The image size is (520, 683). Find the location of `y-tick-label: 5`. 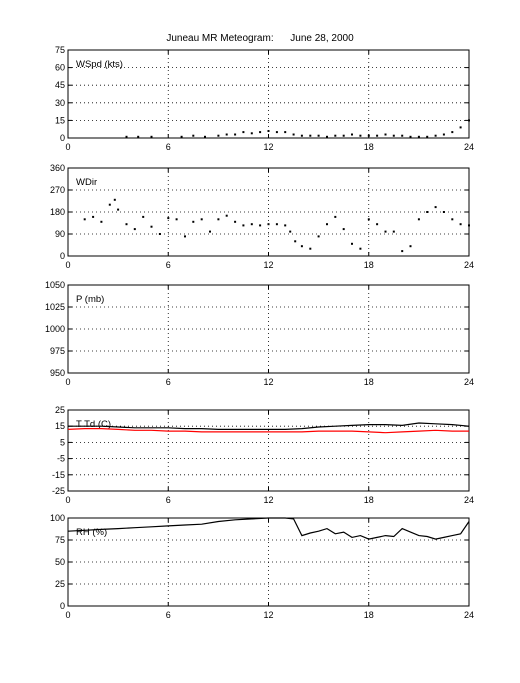

y-tick-label: 5 is located at coordinates (62, 442).